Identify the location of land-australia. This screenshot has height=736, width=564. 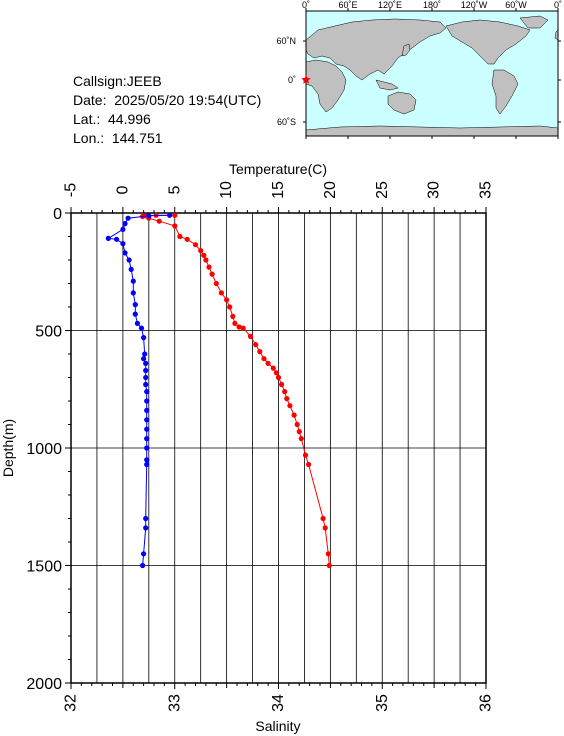
(402, 103).